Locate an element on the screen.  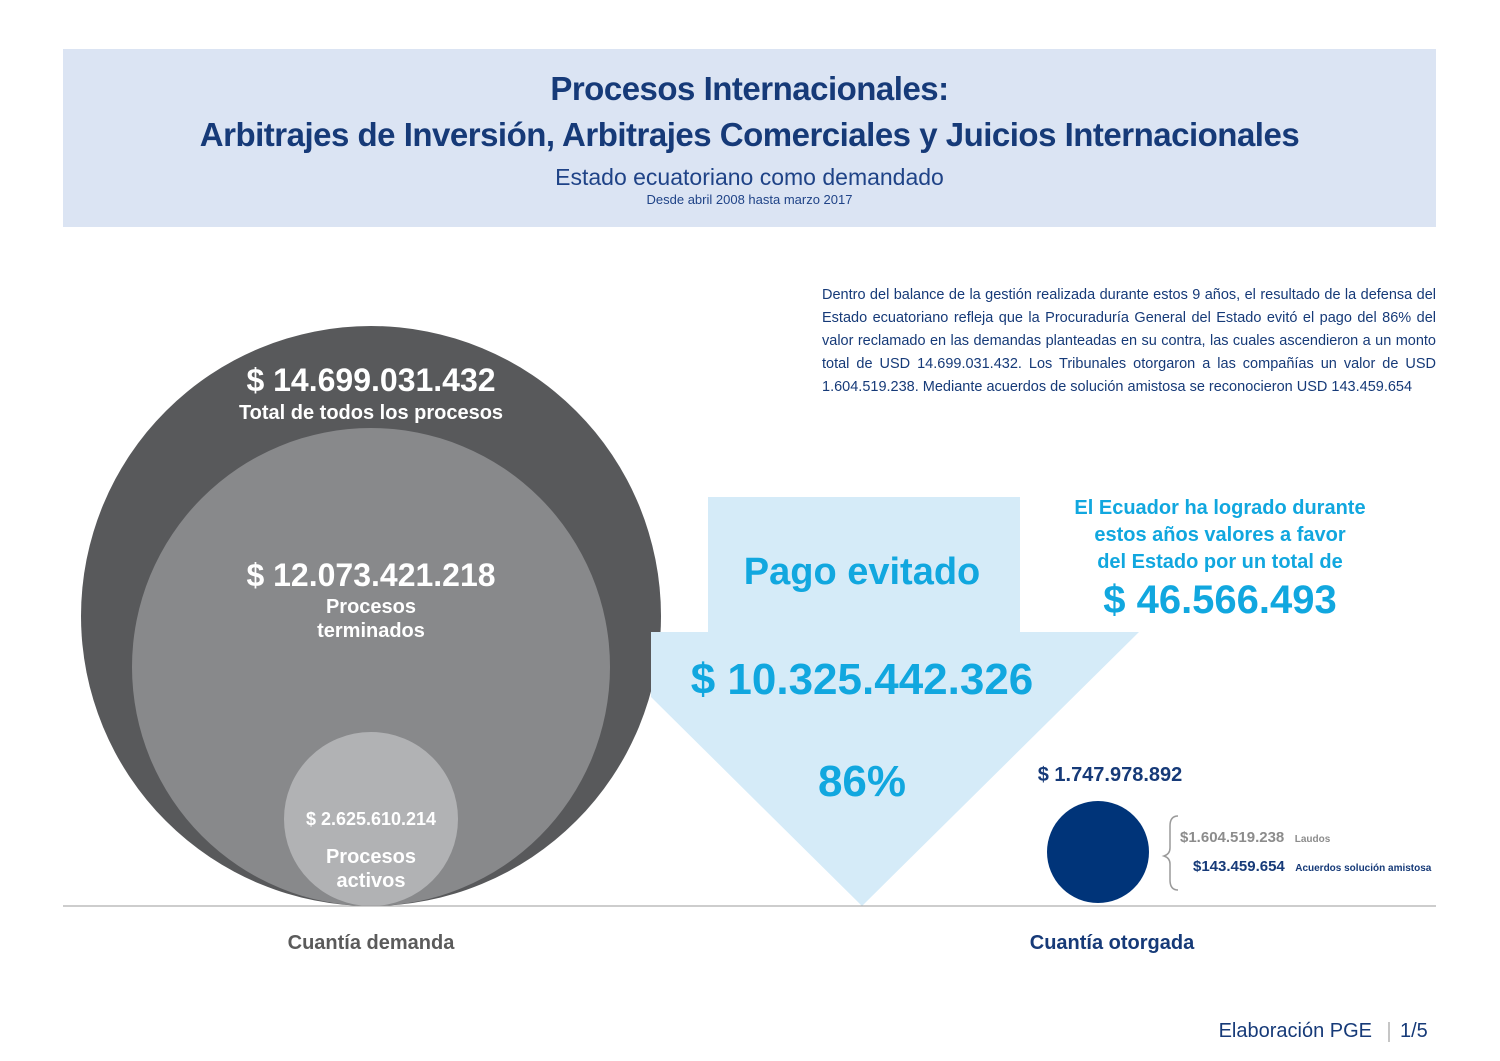
footer-page-number: 1/5 is located at coordinates (1414, 1031).